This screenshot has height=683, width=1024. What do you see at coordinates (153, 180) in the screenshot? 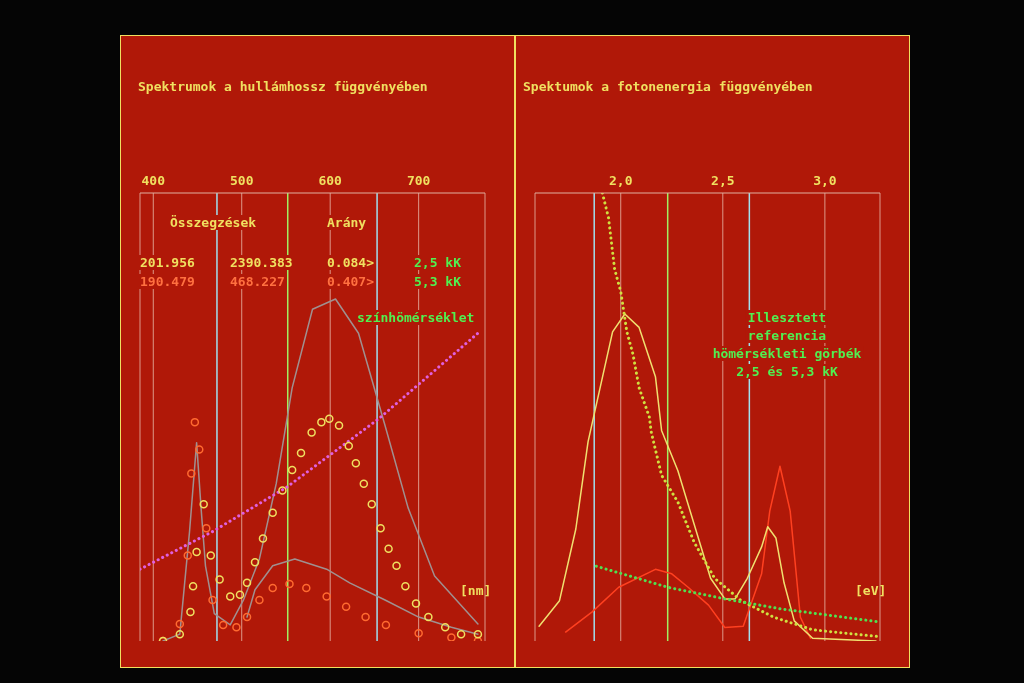
I see `x-tick-label: 400` at bounding box center [153, 180].